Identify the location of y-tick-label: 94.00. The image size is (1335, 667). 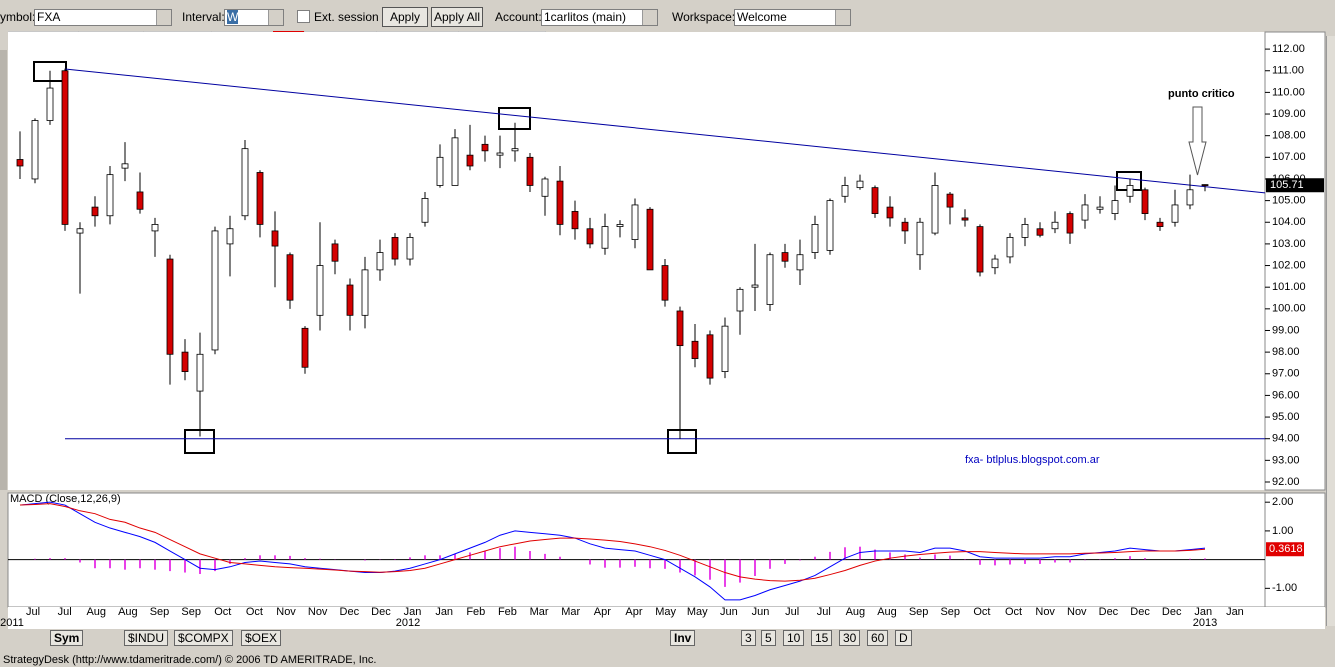
(1286, 439).